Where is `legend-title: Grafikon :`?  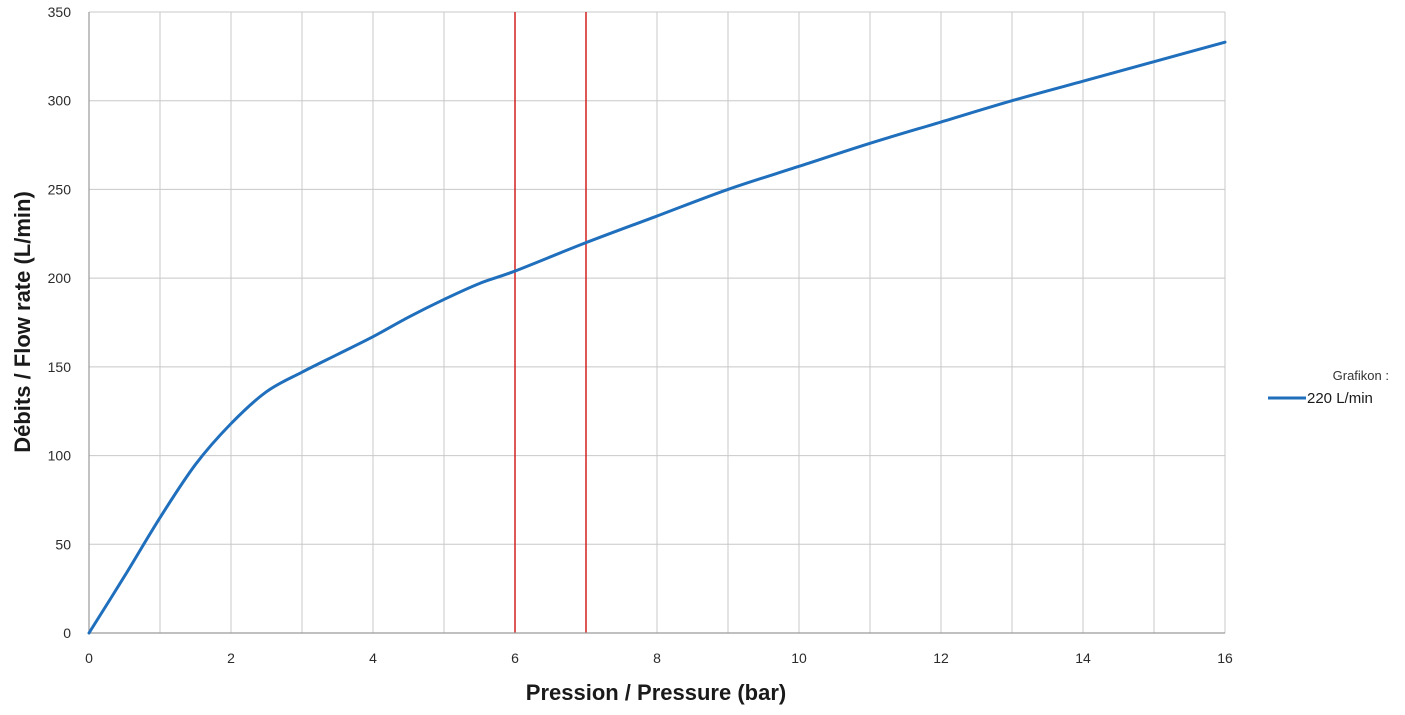 legend-title: Grafikon : is located at coordinates (1361, 375).